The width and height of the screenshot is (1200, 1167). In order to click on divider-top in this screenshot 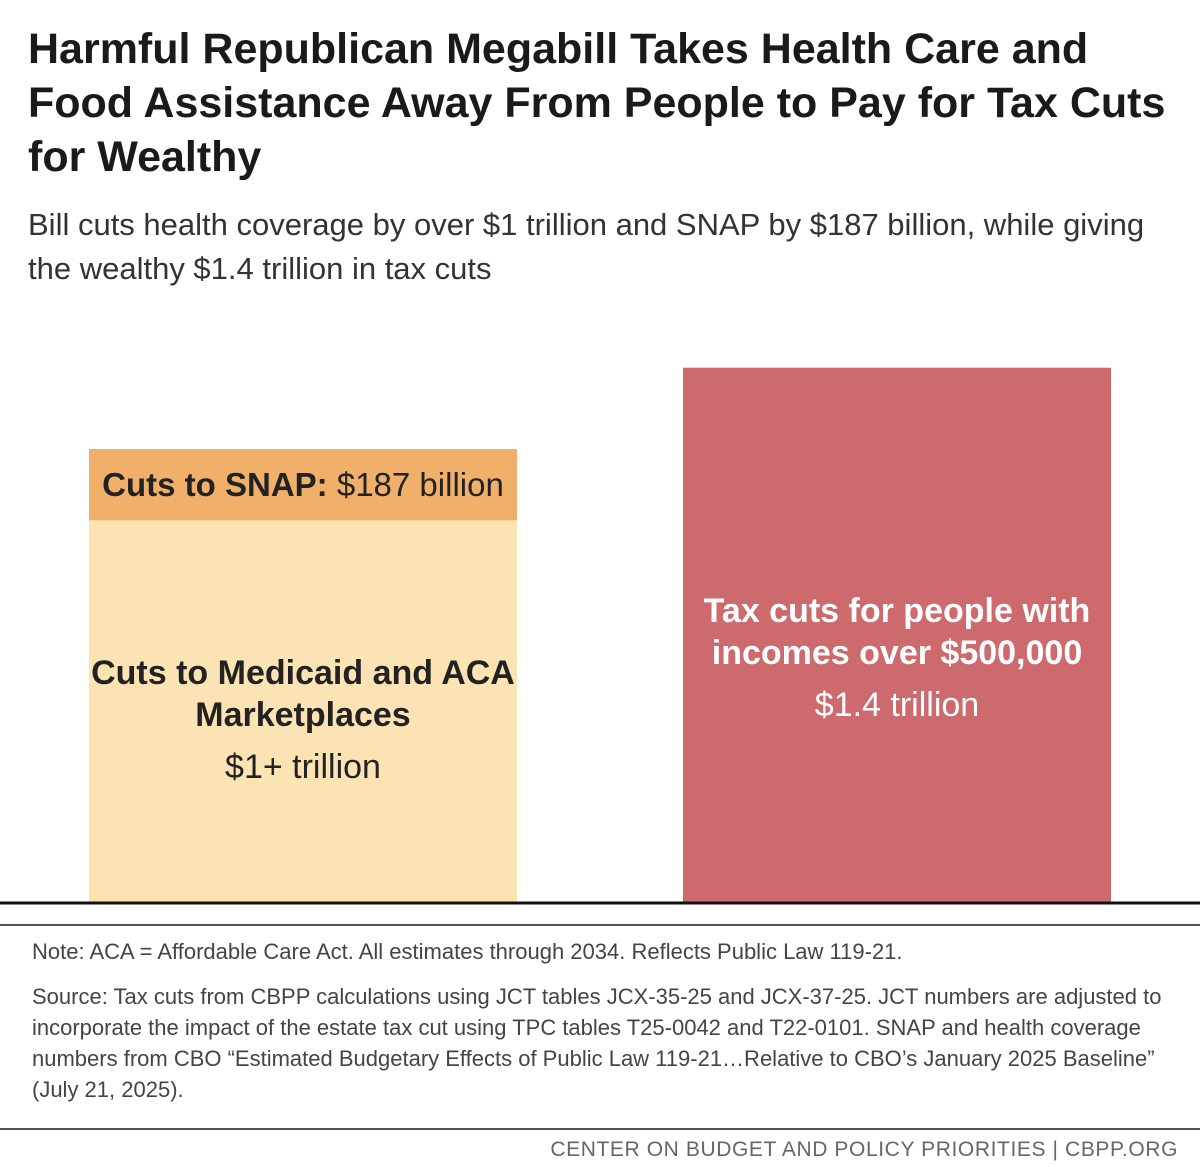, I will do `click(600, 925)`.